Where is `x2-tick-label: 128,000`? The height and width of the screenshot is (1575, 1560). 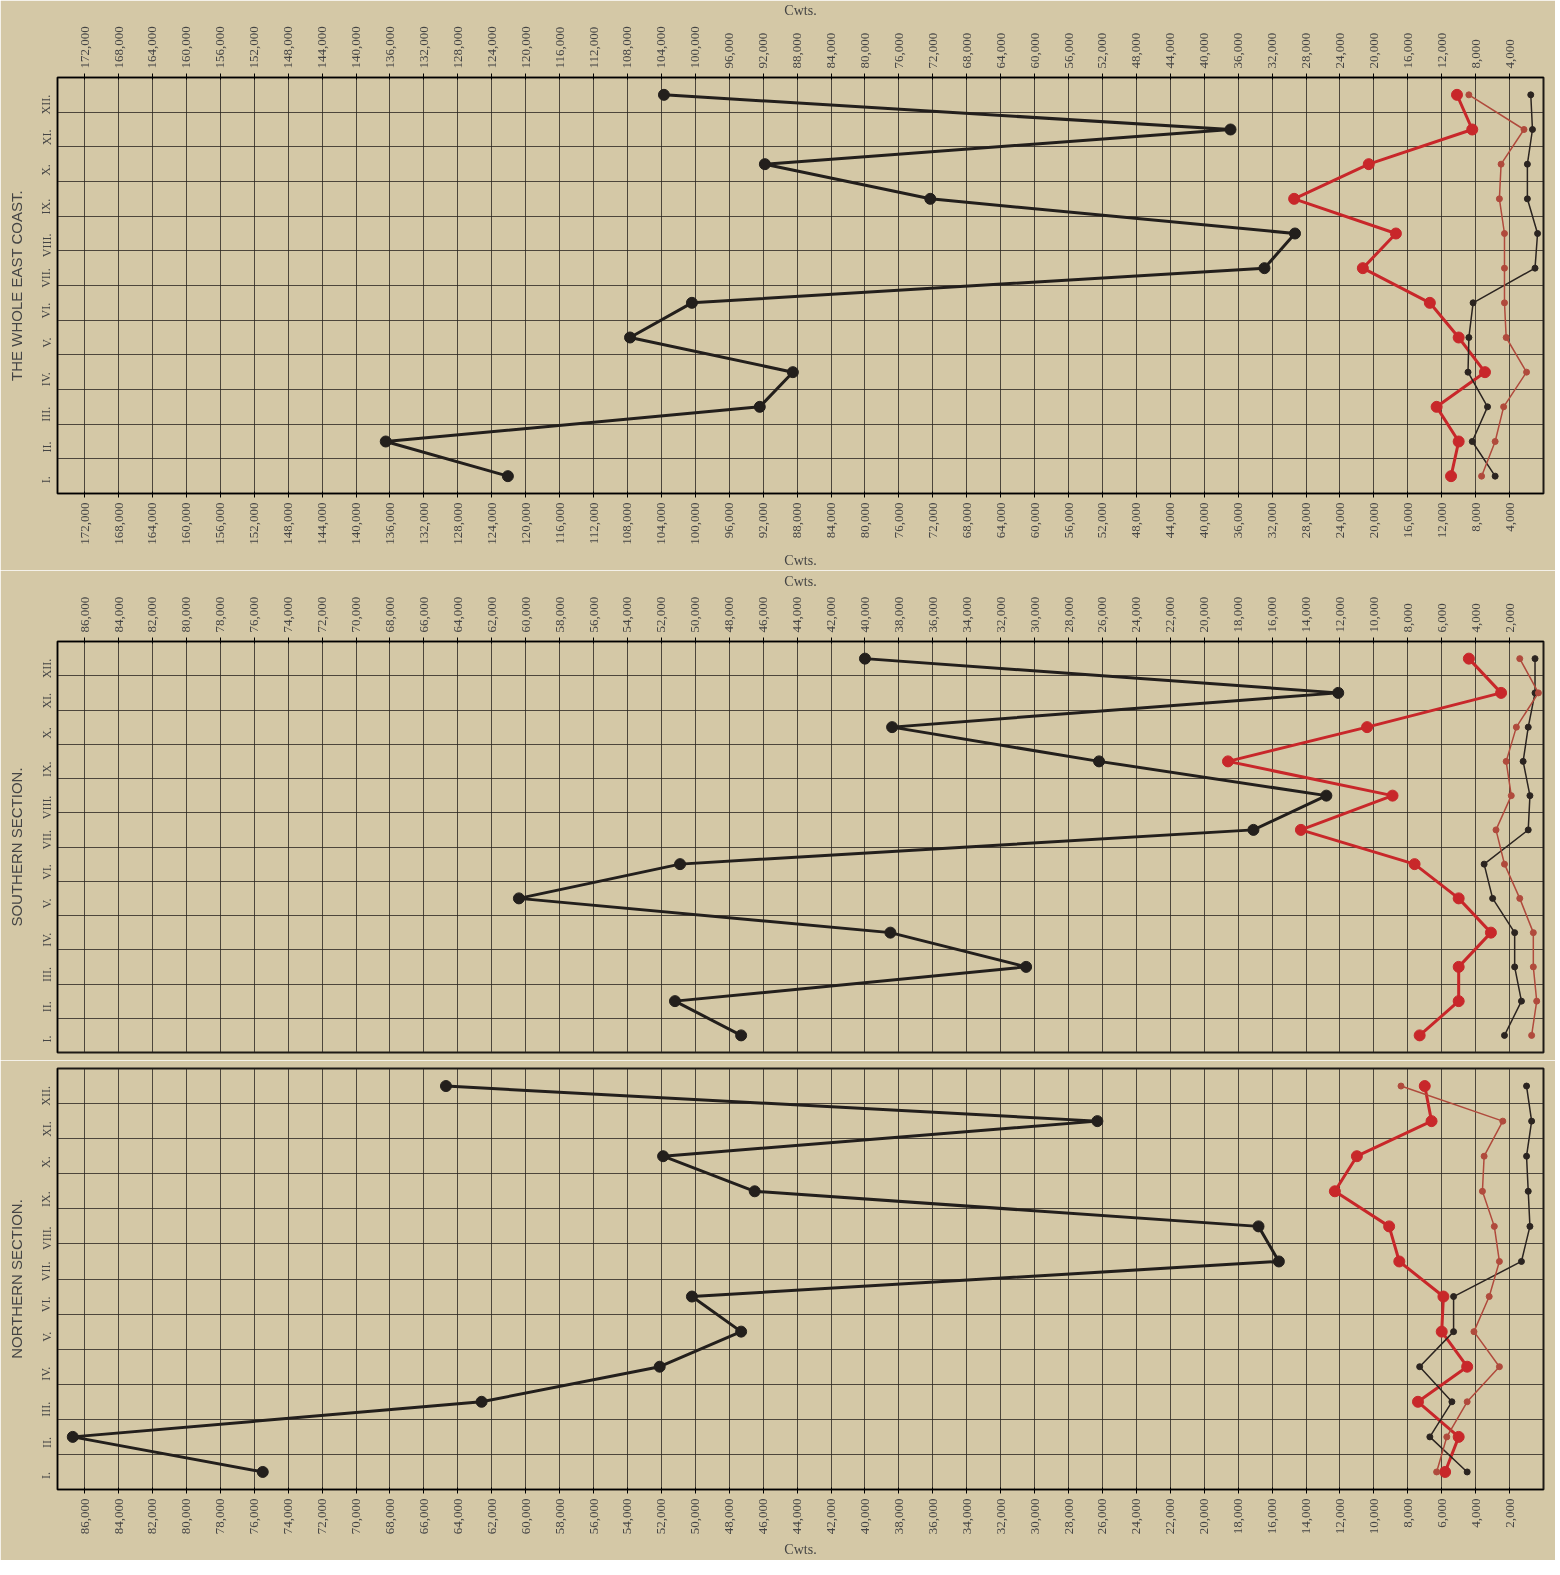
x2-tick-label: 128,000 is located at coordinates (457, 47).